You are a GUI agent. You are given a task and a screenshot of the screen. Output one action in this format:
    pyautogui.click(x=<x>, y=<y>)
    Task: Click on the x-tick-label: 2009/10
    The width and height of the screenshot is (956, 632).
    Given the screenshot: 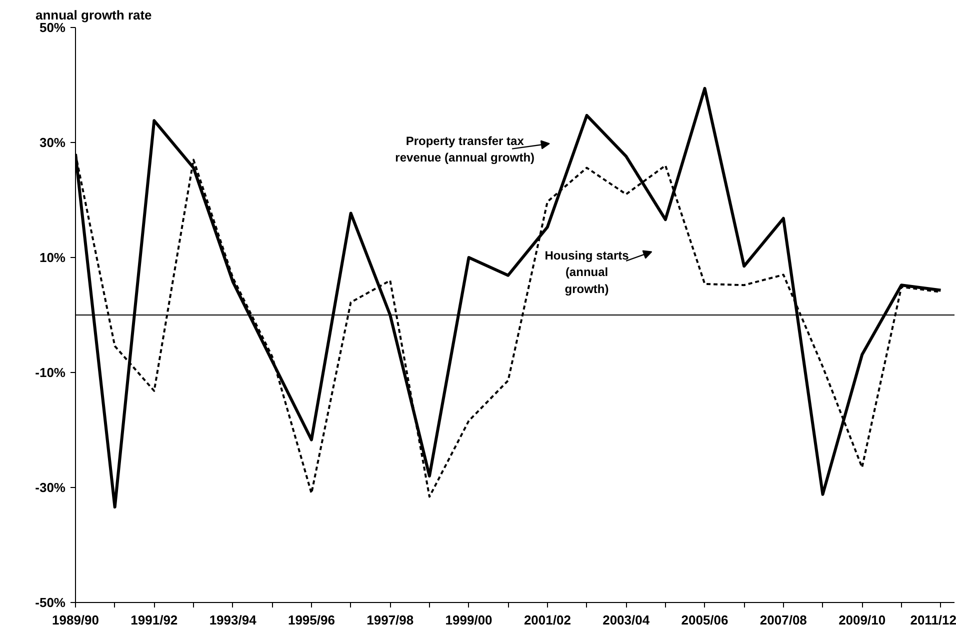 What is the action you would take?
    pyautogui.click(x=862, y=620)
    